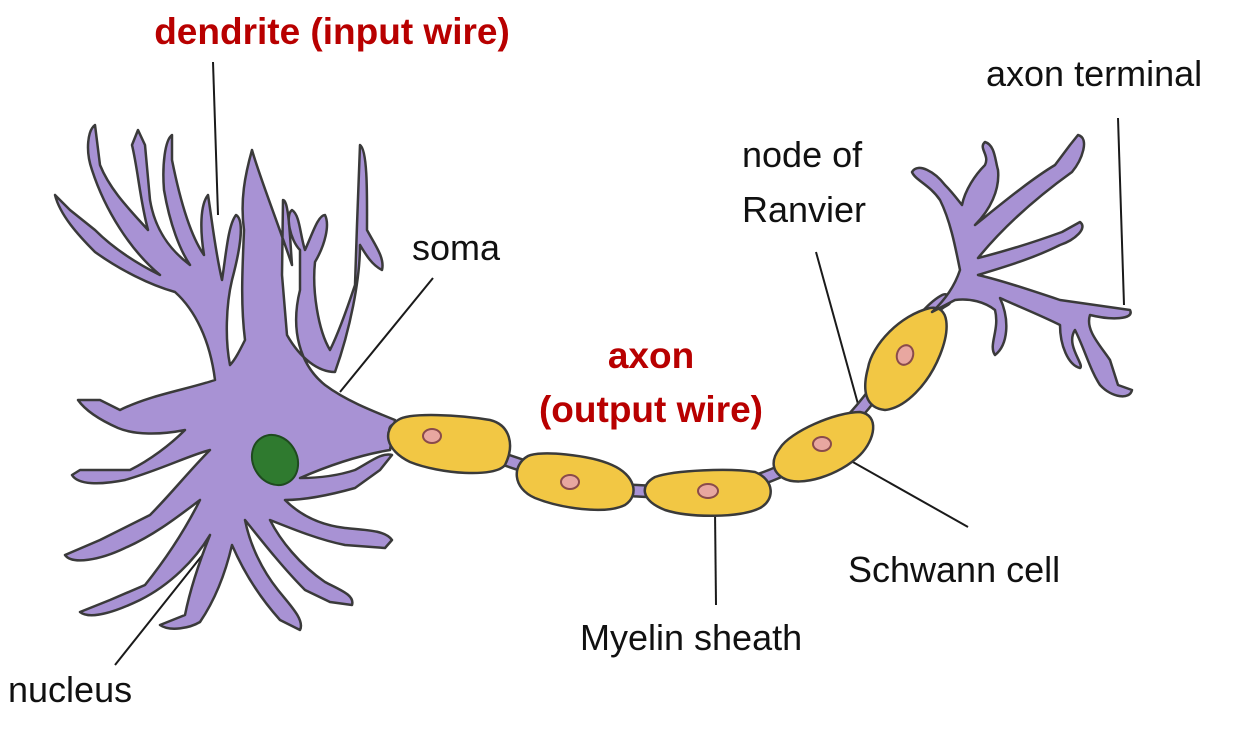 This screenshot has height=731, width=1258. What do you see at coordinates (837, 328) in the screenshot?
I see `node-leader` at bounding box center [837, 328].